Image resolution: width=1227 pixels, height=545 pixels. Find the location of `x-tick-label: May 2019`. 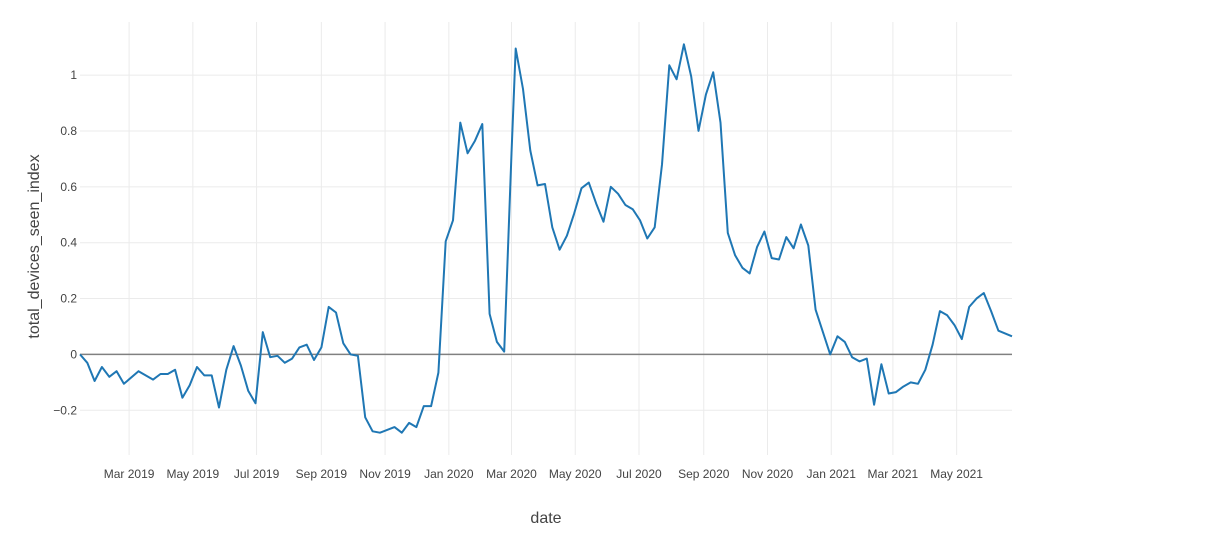

x-tick-label: May 2019 is located at coordinates (192, 474).